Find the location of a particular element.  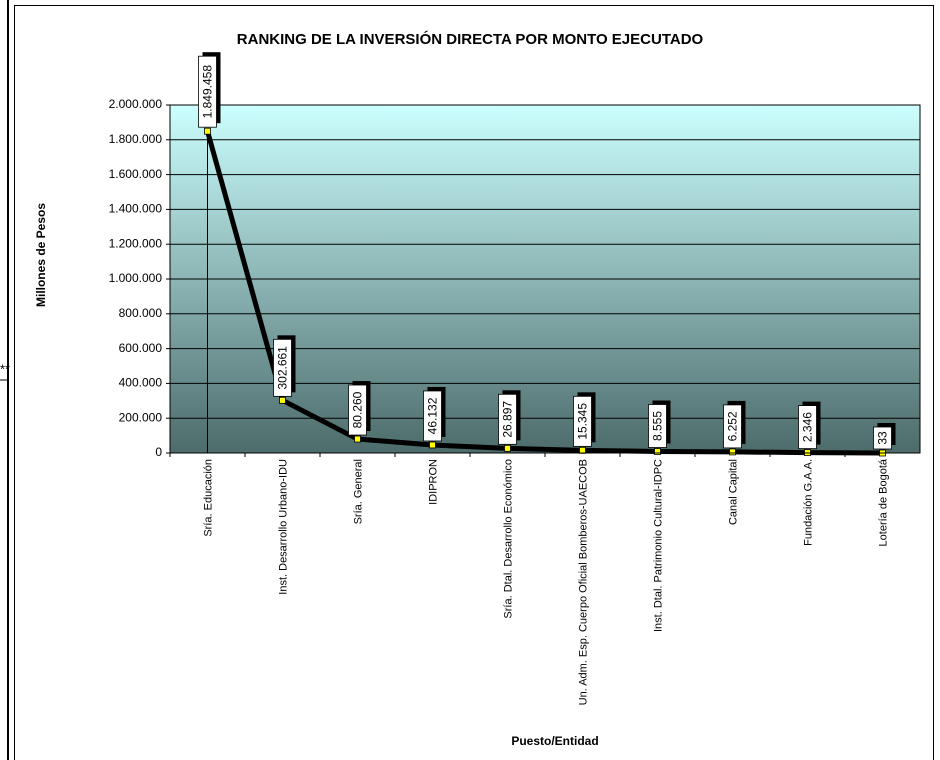

x-tick-label: Sría. General is located at coordinates (358, 491).